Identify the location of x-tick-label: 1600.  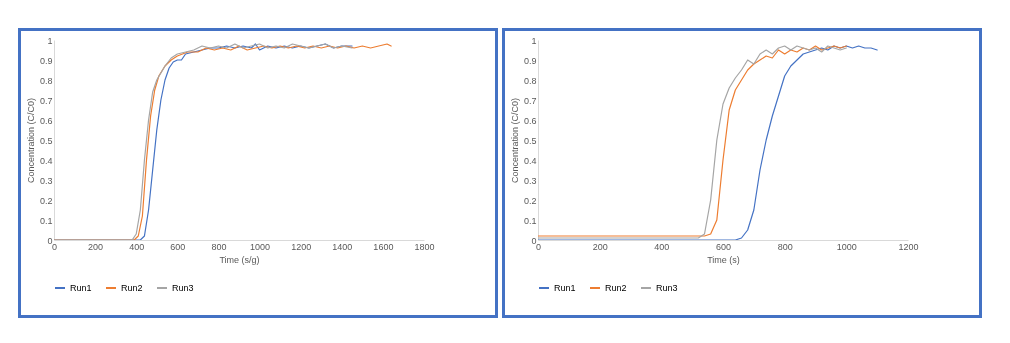
(383, 246).